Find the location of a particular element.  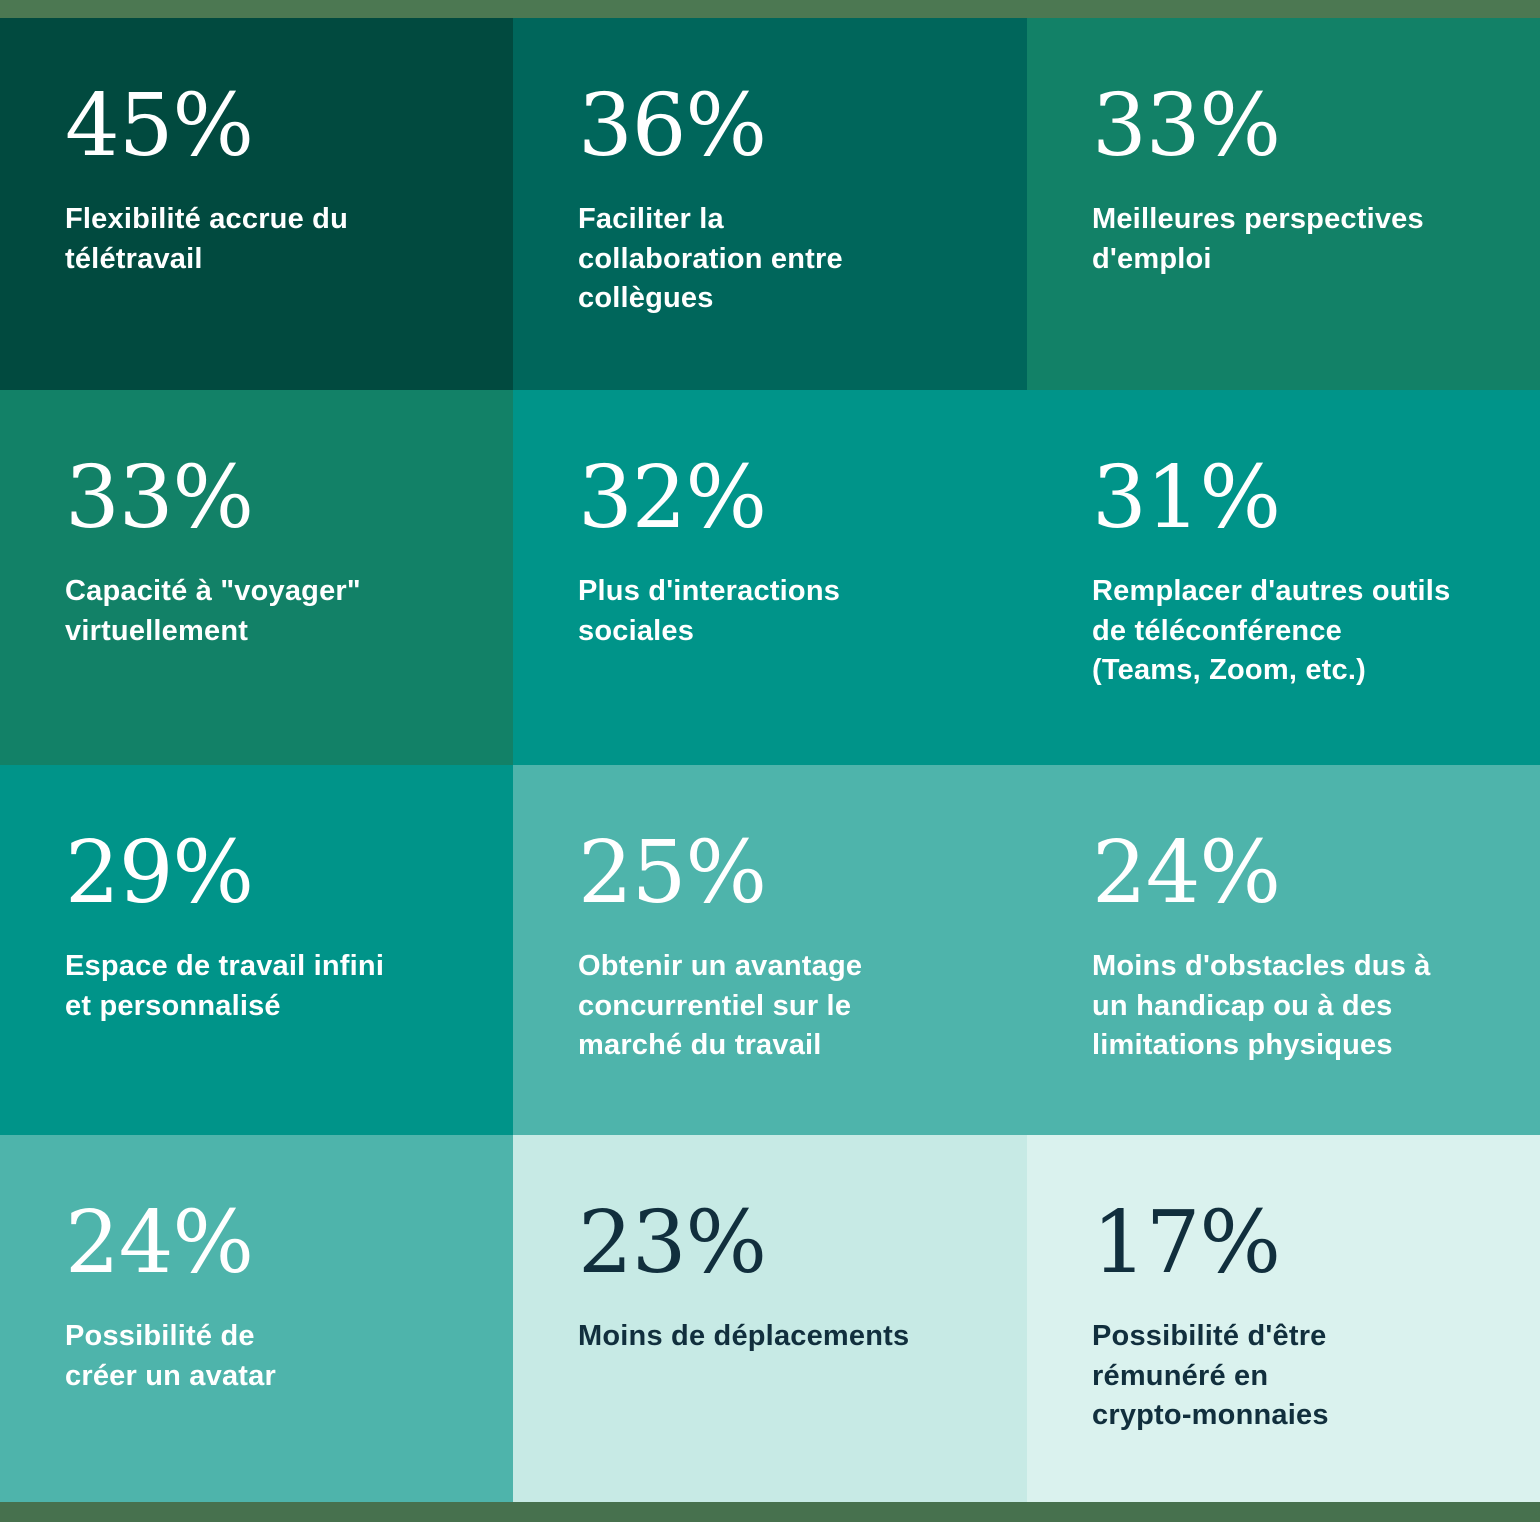

stat-label: Meilleures perspectives d'emploi is located at coordinates (1258, 239).